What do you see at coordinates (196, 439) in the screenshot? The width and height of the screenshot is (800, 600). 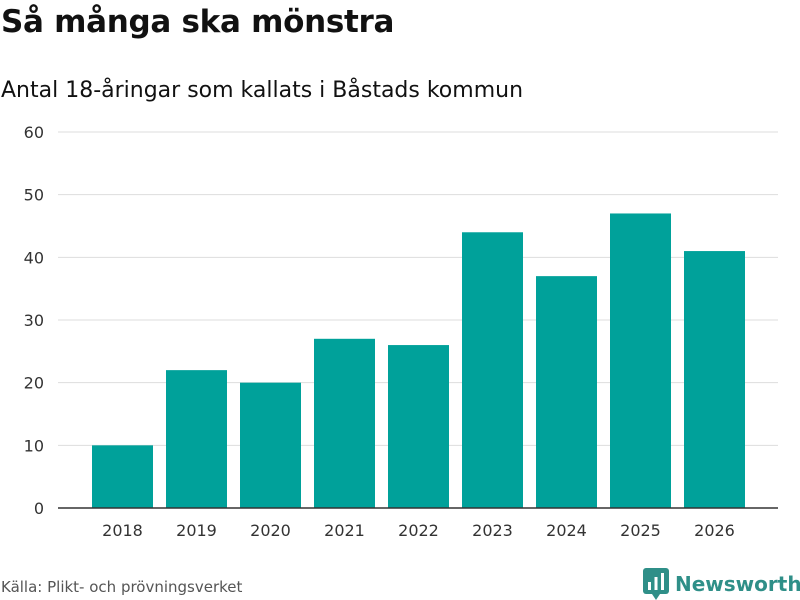 I see `bar-2019` at bounding box center [196, 439].